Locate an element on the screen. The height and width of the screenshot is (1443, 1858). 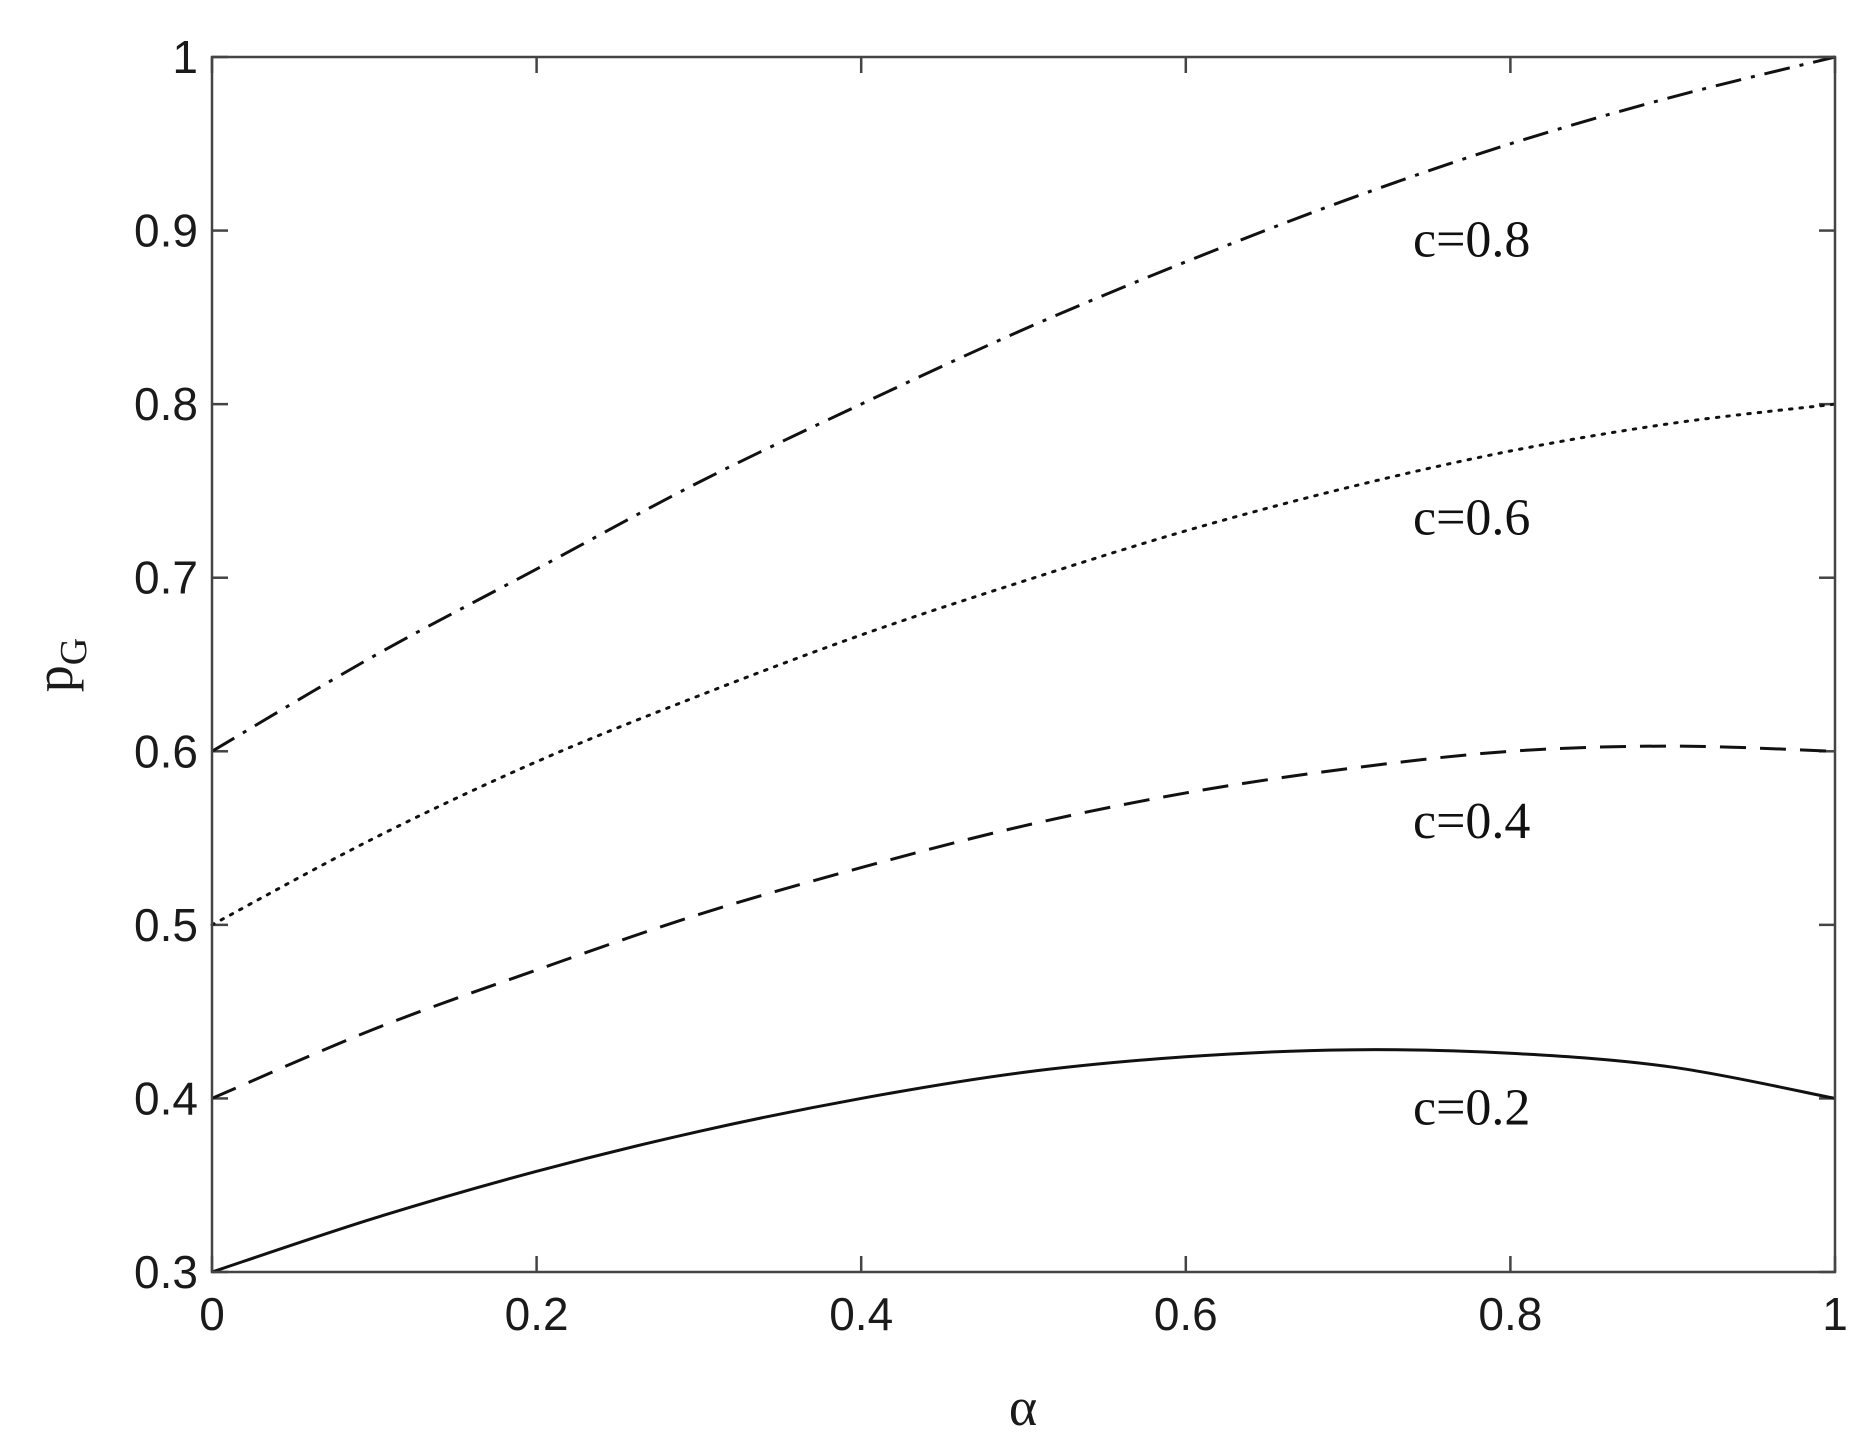
curve-label: c=0.6 is located at coordinates (1471, 517).